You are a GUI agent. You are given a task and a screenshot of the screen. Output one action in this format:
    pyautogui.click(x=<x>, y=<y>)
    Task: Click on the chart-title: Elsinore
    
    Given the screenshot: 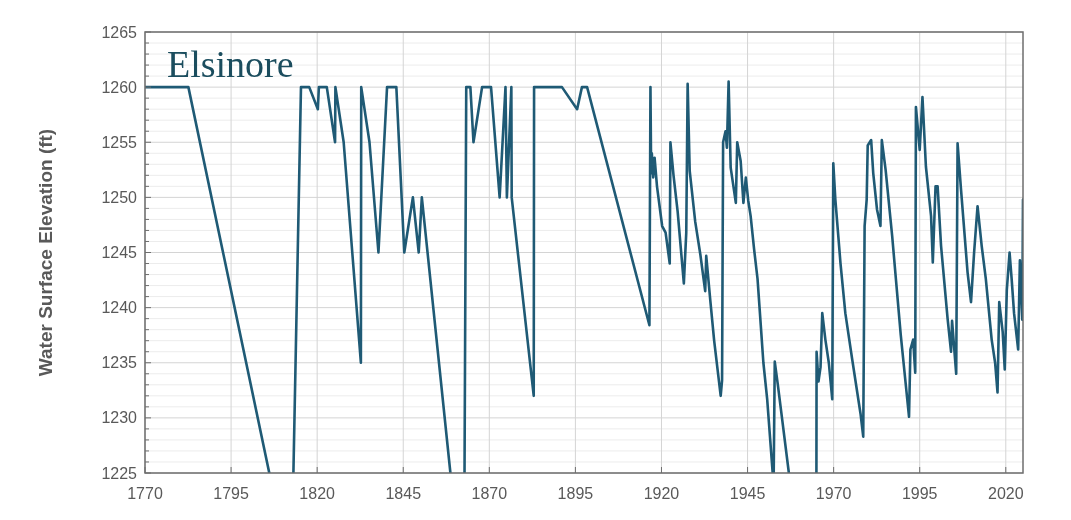 What is the action you would take?
    pyautogui.click(x=230, y=64)
    